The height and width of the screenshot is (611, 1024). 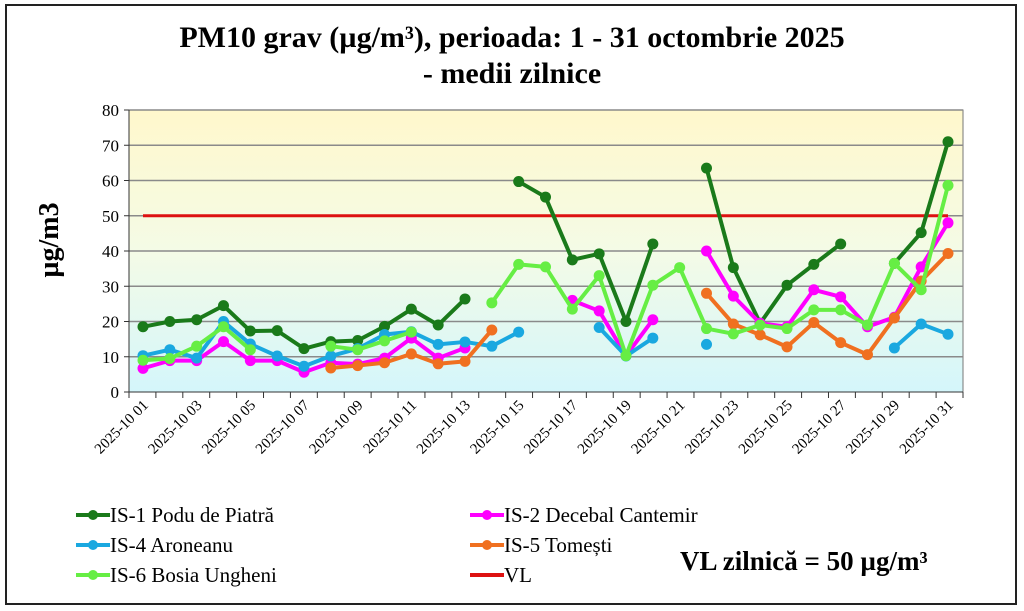 What do you see at coordinates (176, 428) in the screenshot?
I see `x-tick-label: 2025-10 03` at bounding box center [176, 428].